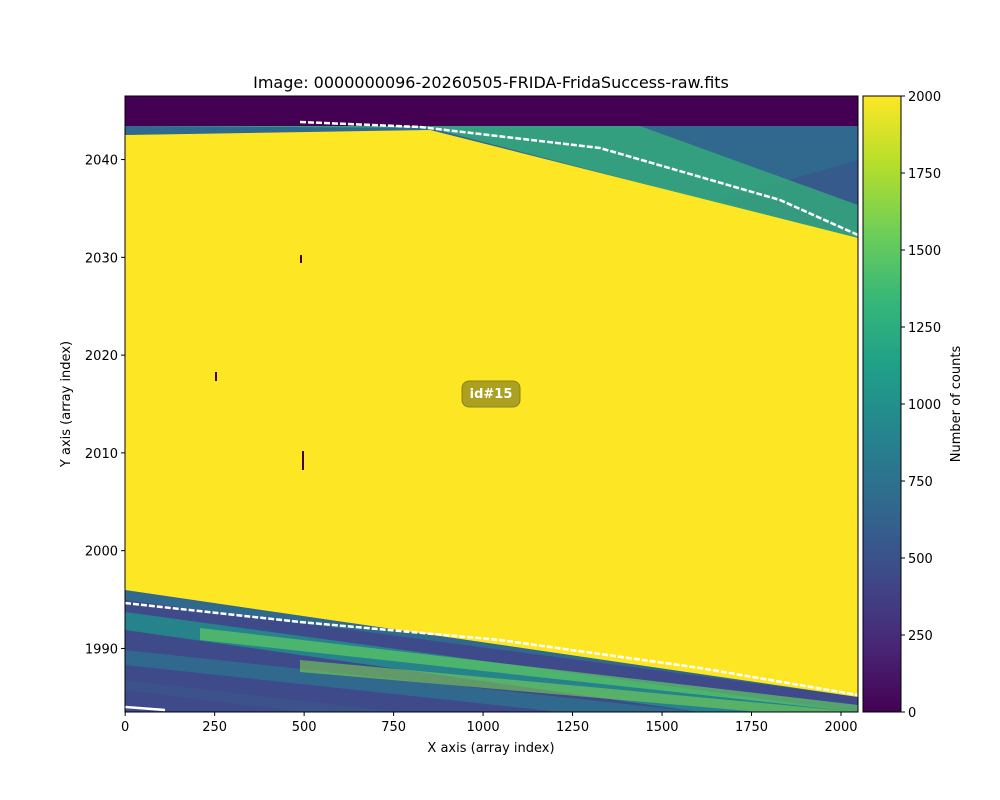  Describe the element at coordinates (956, 404) in the screenshot. I see `colorbar-label: Number of counts` at that location.